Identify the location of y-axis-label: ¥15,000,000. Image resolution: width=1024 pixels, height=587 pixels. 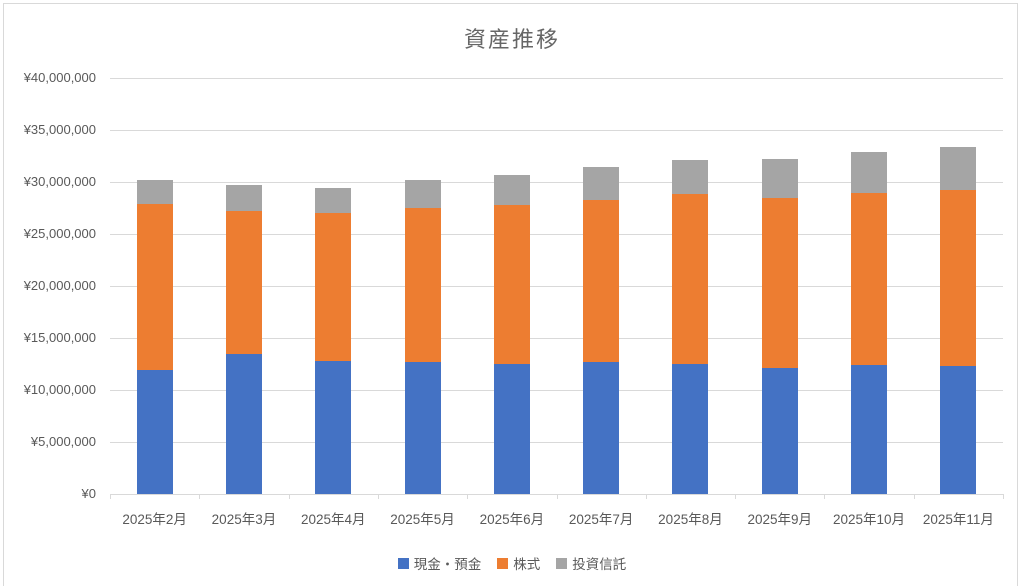
(59, 337).